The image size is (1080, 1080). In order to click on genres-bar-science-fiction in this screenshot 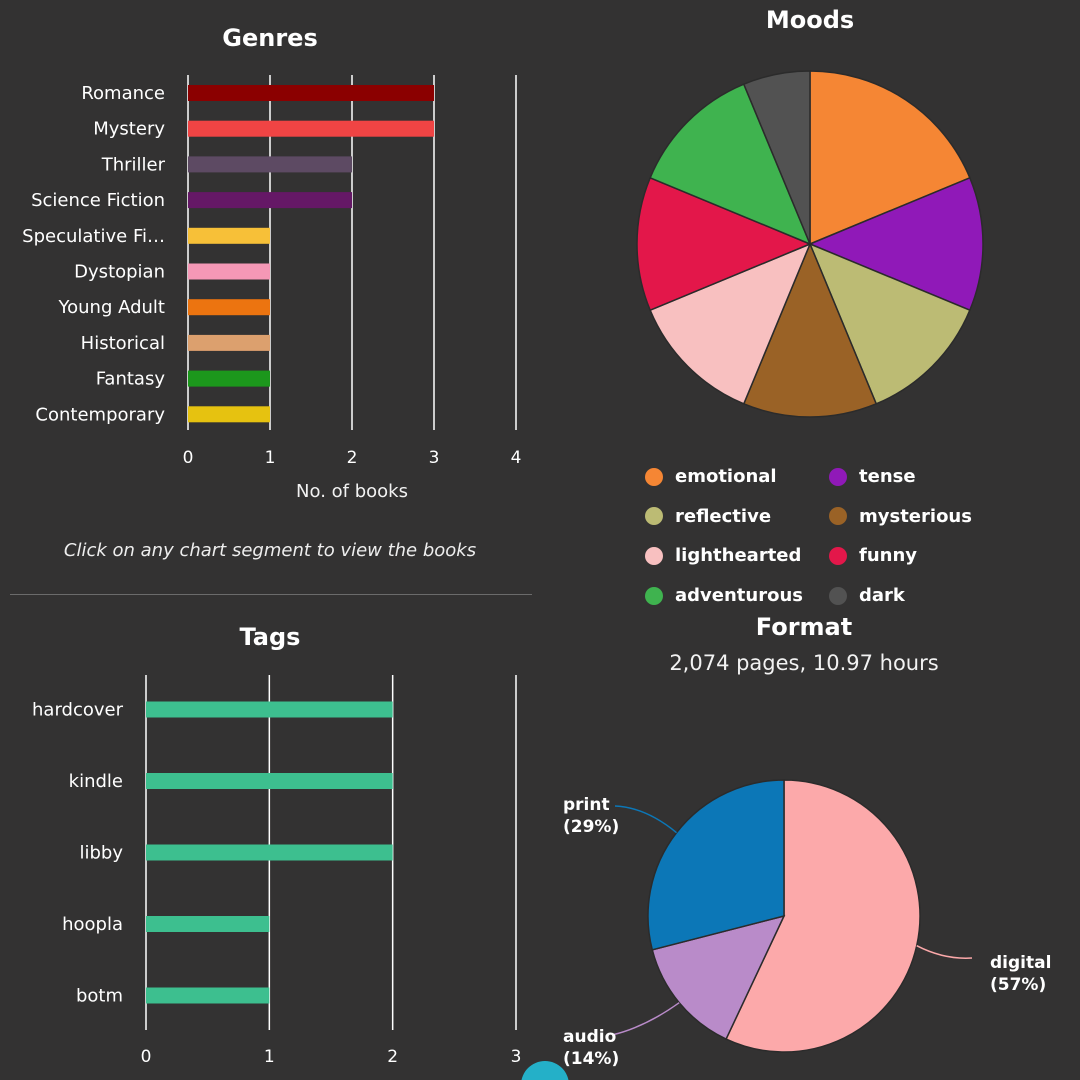, I will do `click(270, 200)`.